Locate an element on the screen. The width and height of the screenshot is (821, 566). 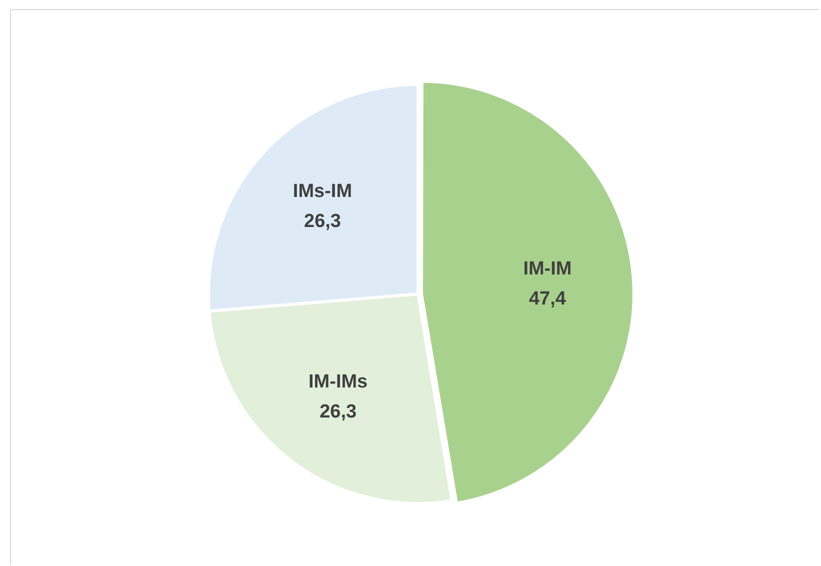
slice-label: IM-IMs is located at coordinates (338, 382).